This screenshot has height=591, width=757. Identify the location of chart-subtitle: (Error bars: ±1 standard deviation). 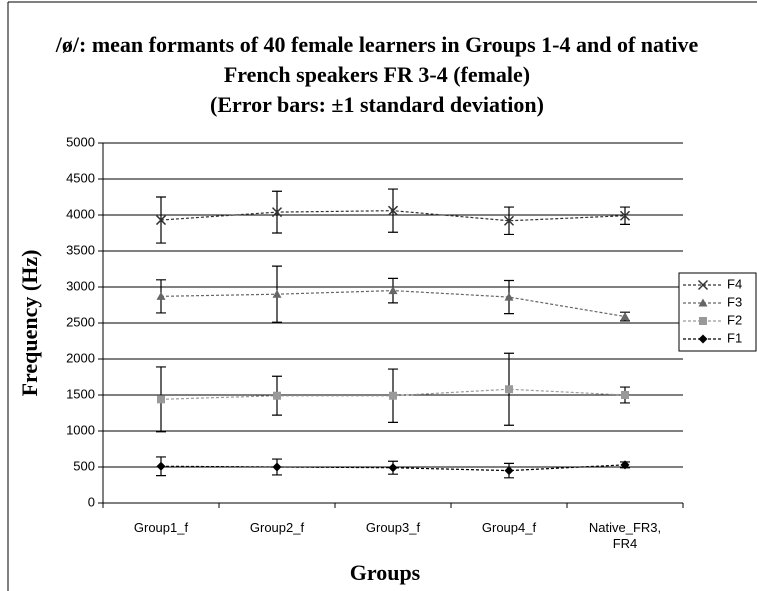
(377, 104).